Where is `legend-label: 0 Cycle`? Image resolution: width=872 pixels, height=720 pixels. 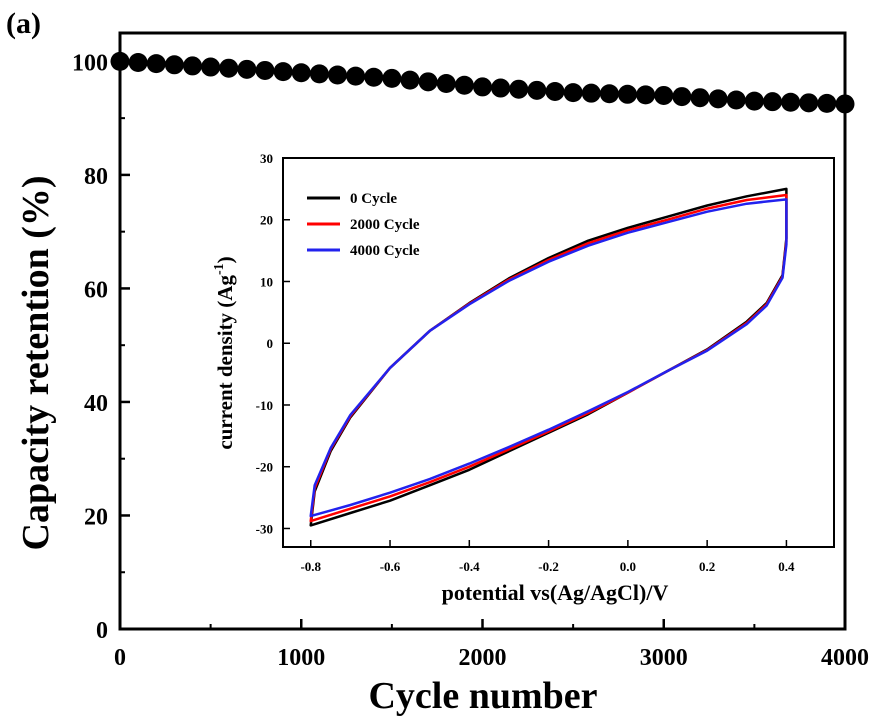 legend-label: 0 Cycle is located at coordinates (373, 199).